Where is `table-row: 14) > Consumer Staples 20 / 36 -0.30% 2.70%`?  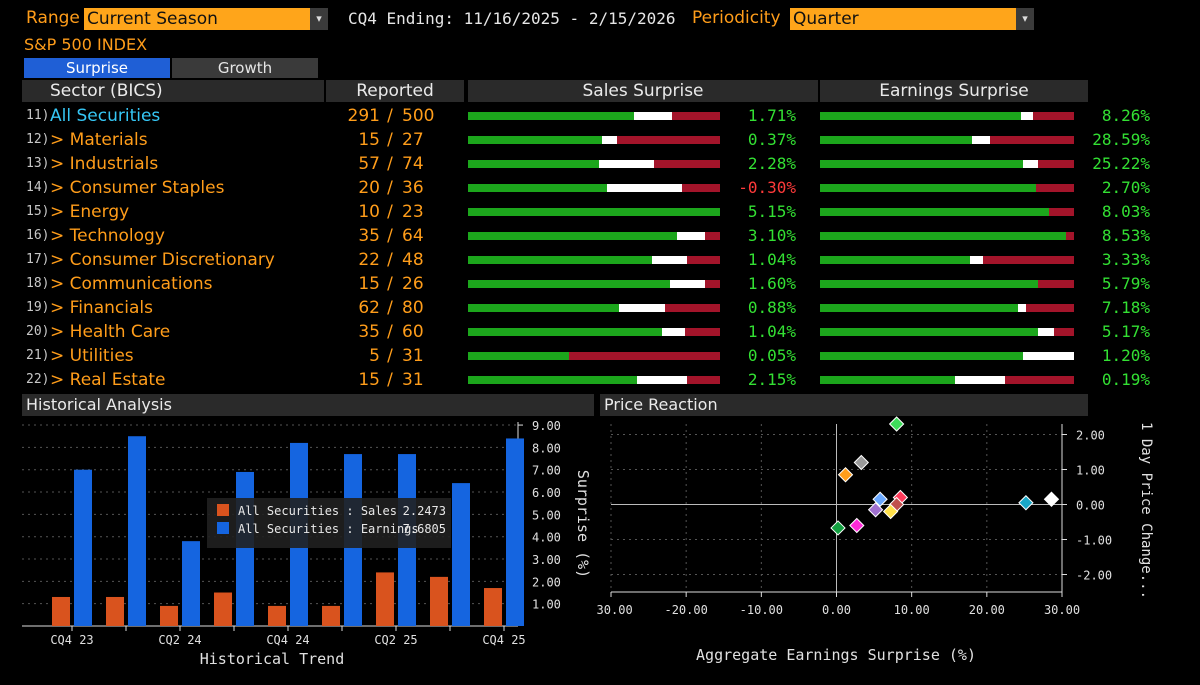 table-row: 14) > Consumer Staples 20 / 36 -0.30% 2.70% is located at coordinates (586, 188).